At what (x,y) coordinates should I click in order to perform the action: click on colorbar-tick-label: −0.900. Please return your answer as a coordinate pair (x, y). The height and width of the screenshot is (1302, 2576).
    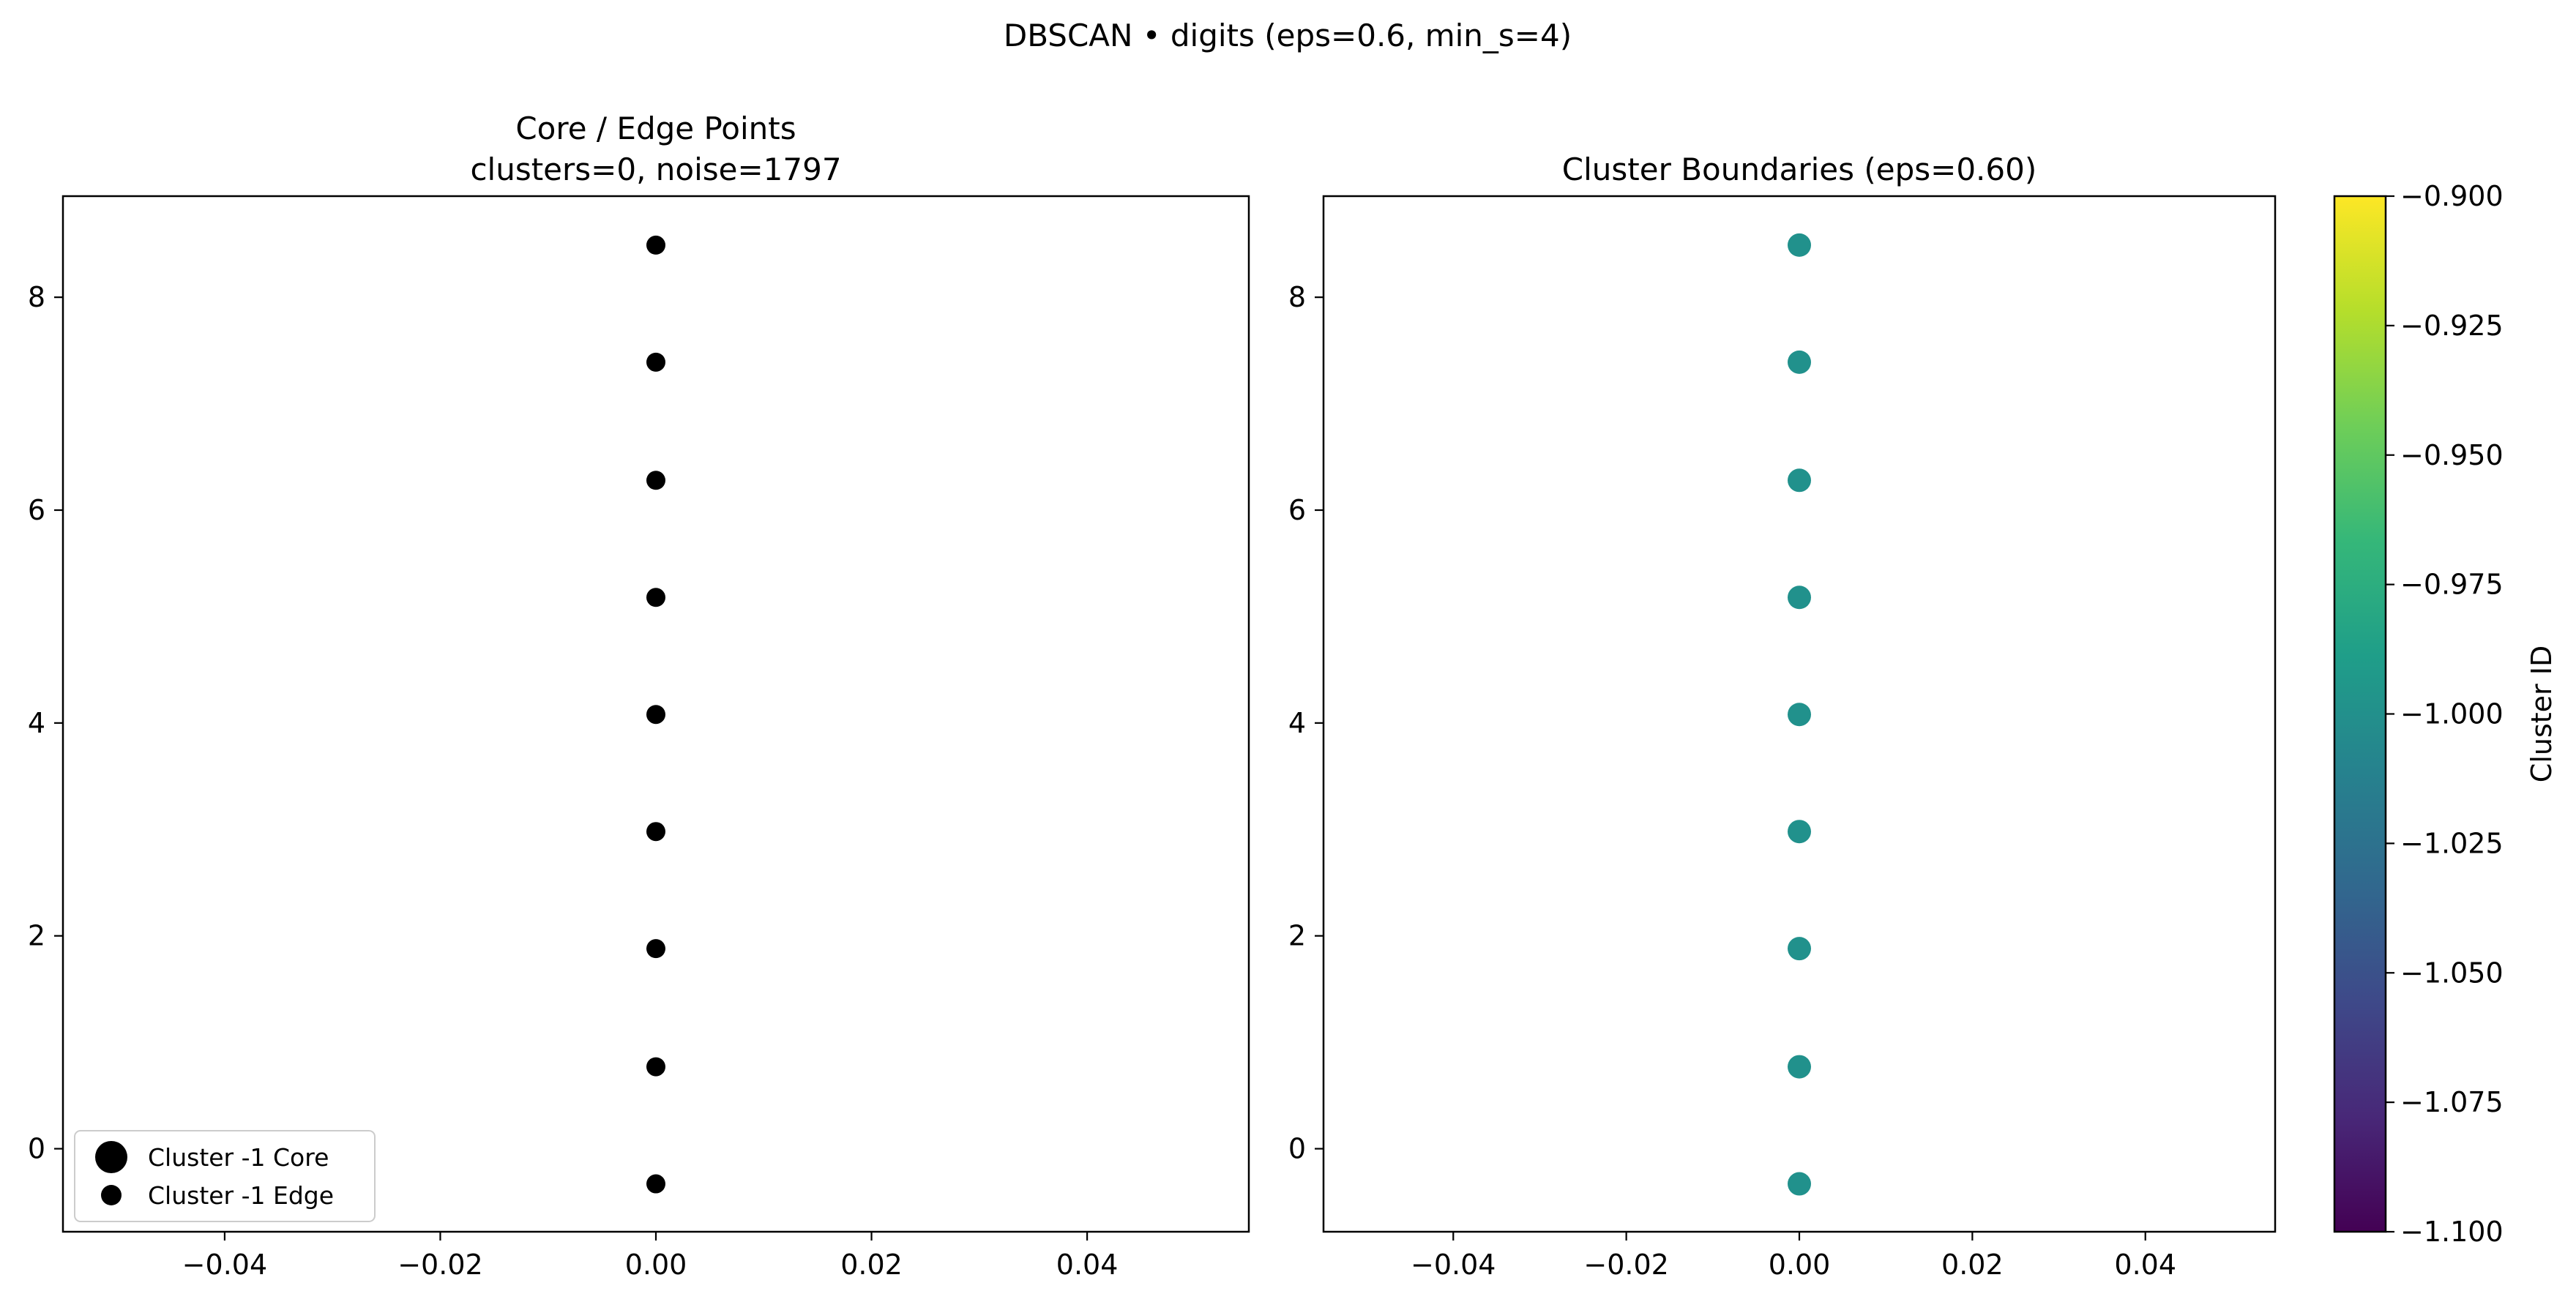
    Looking at the image, I should click on (2452, 196).